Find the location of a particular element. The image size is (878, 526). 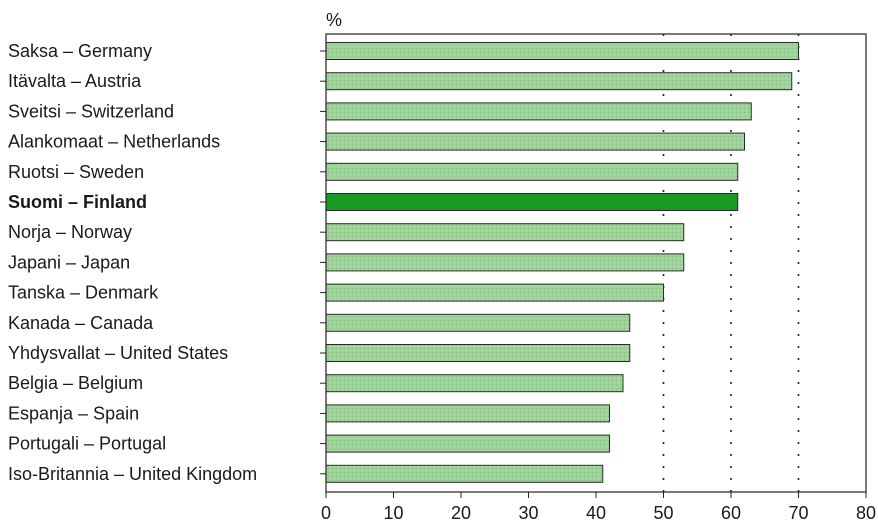

x-tick-label-0: 0 is located at coordinates (326, 513).